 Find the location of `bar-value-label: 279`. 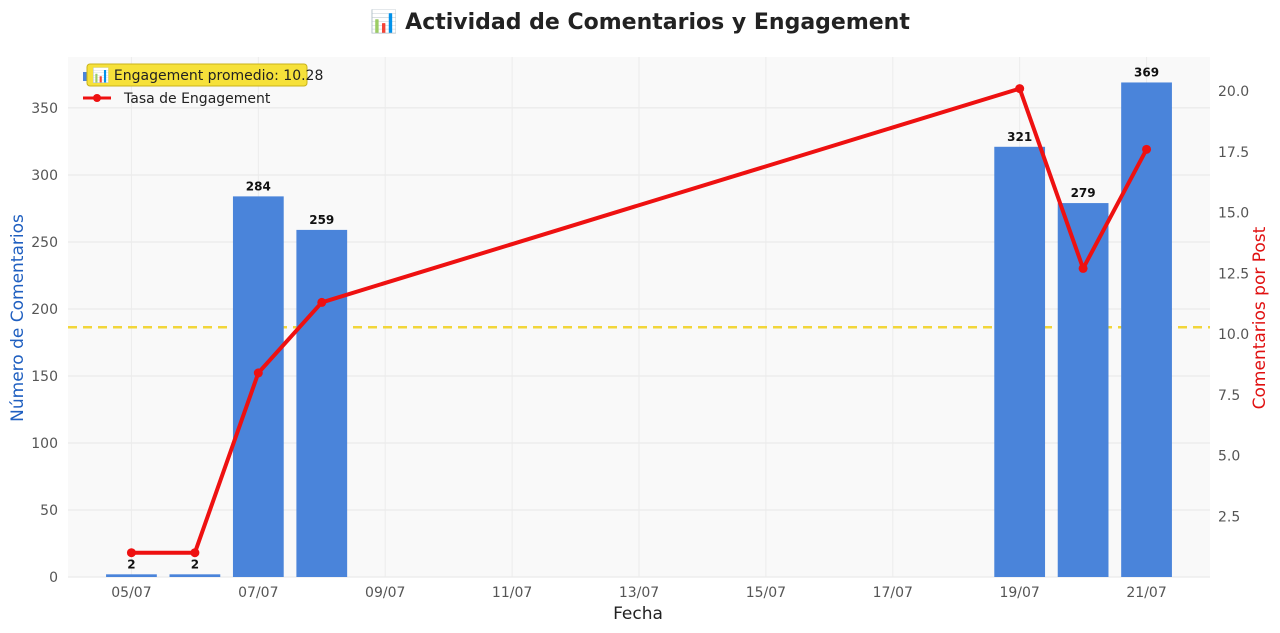

bar-value-label: 279 is located at coordinates (1083, 193).